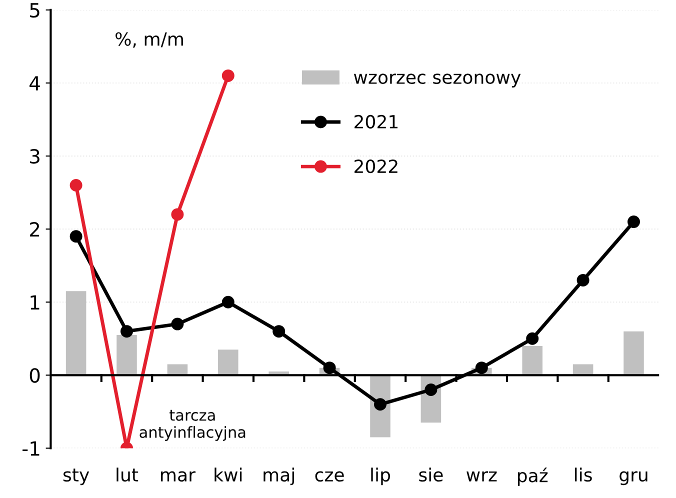 This screenshot has width=676, height=498. Describe the element at coordinates (35, 375) in the screenshot. I see `y-tick-label: 0` at that location.